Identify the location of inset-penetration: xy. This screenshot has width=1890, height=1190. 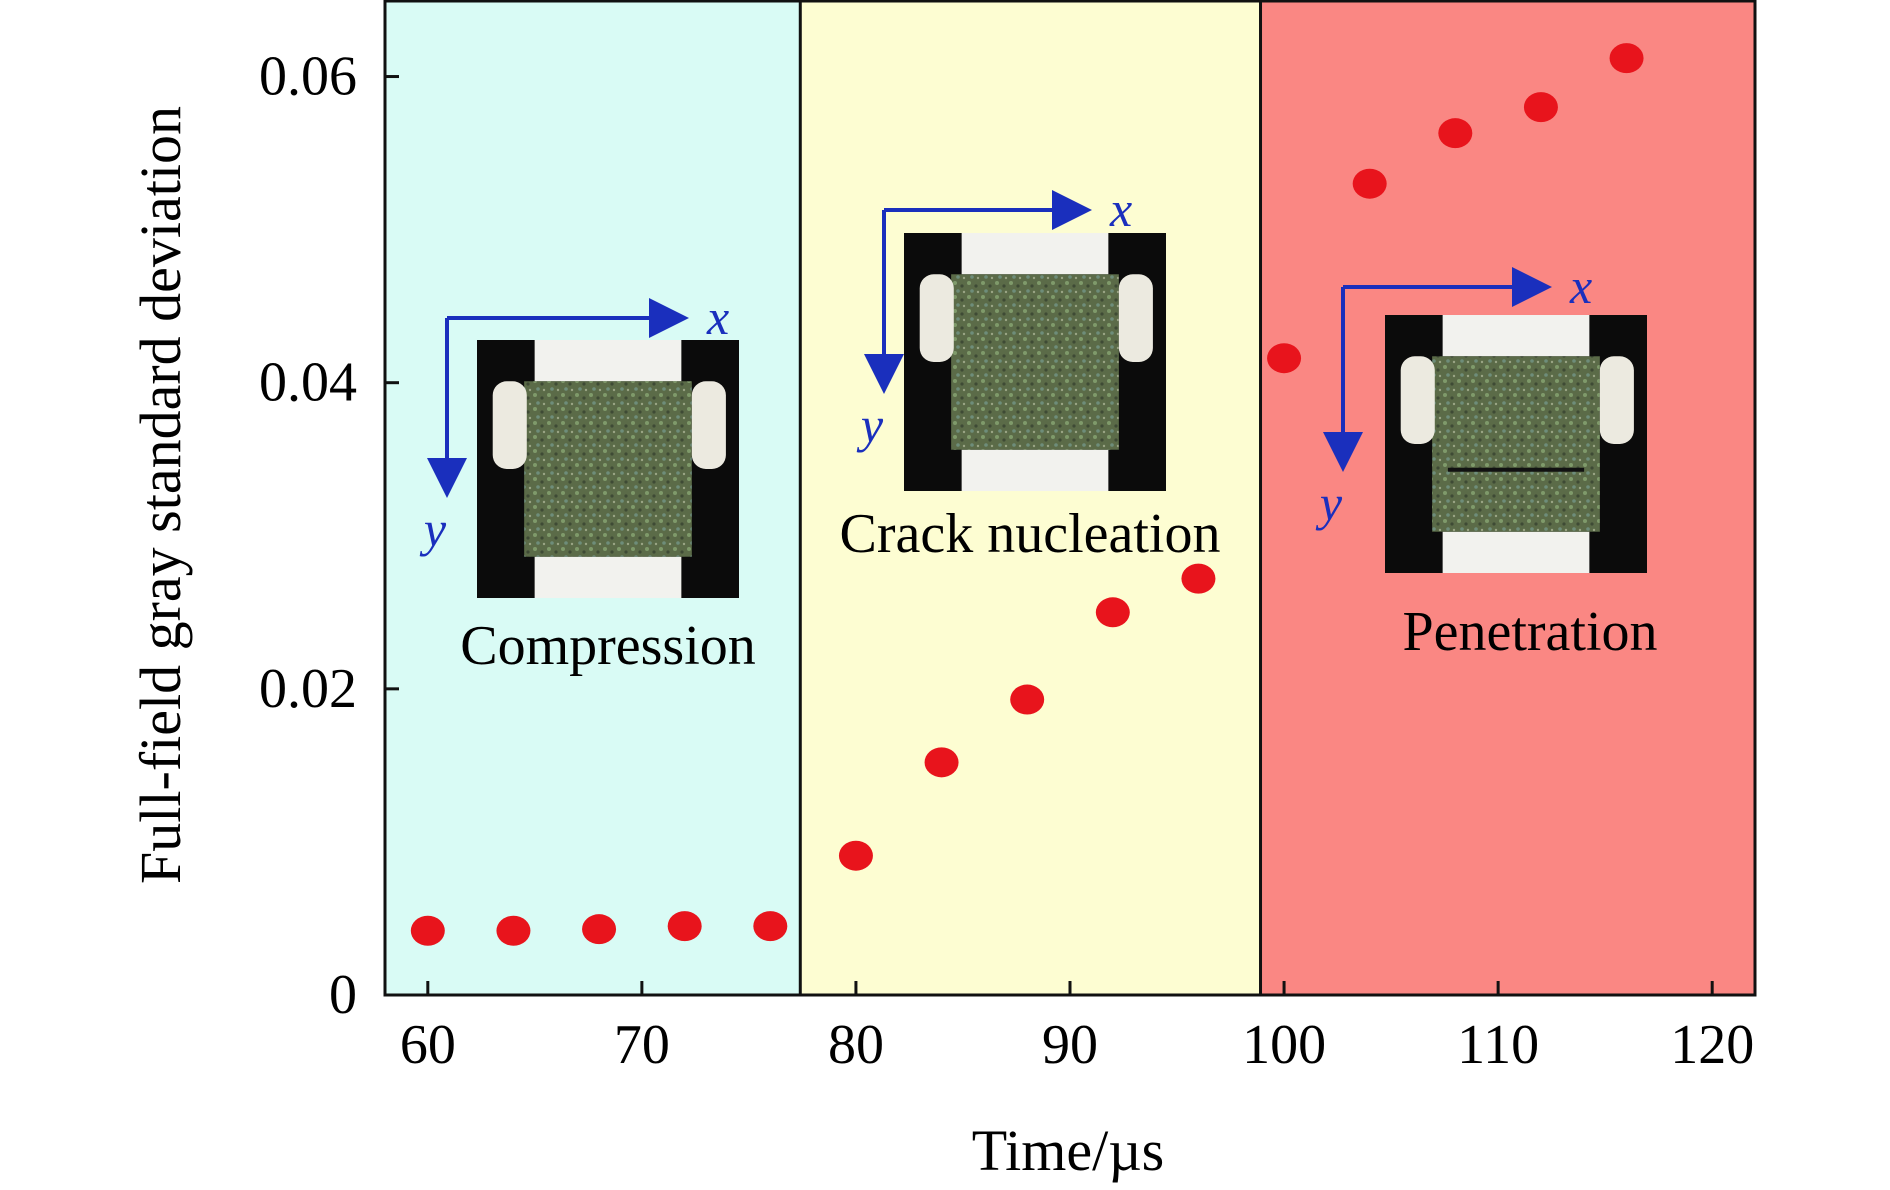
(1481, 415).